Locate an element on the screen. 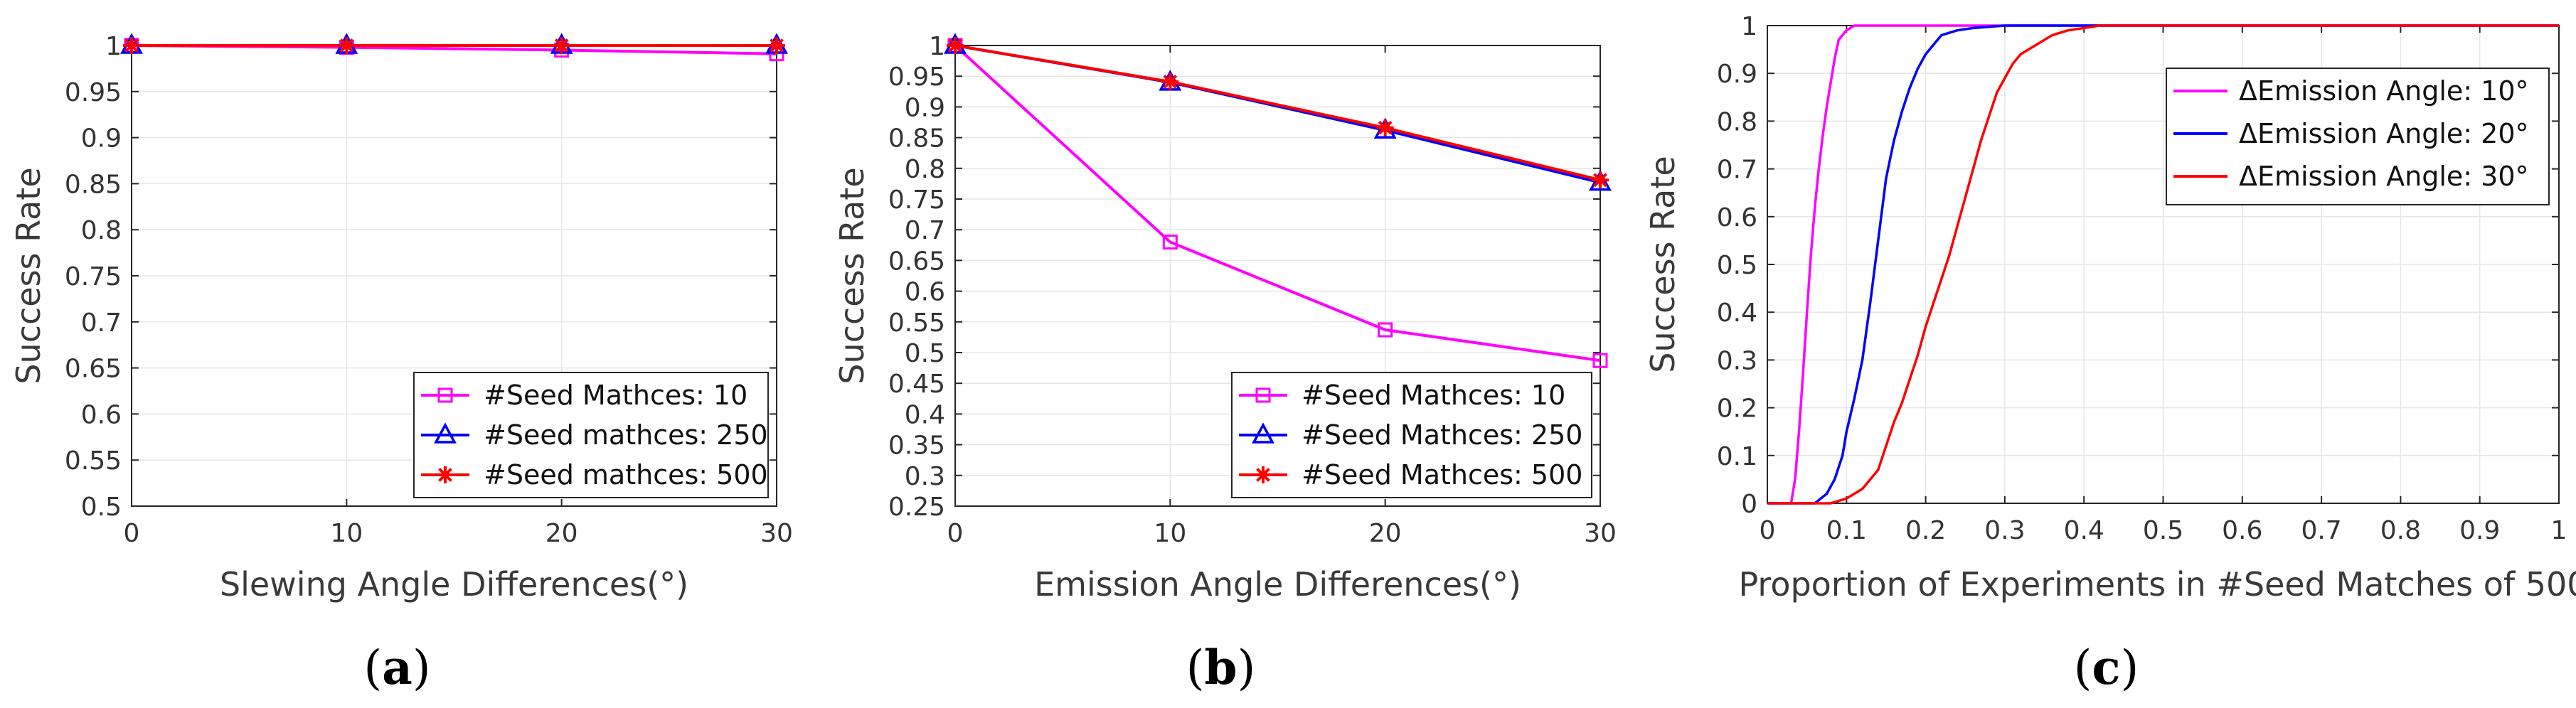 This screenshot has height=708, width=2576. panel-label-letter: b is located at coordinates (1220, 667).